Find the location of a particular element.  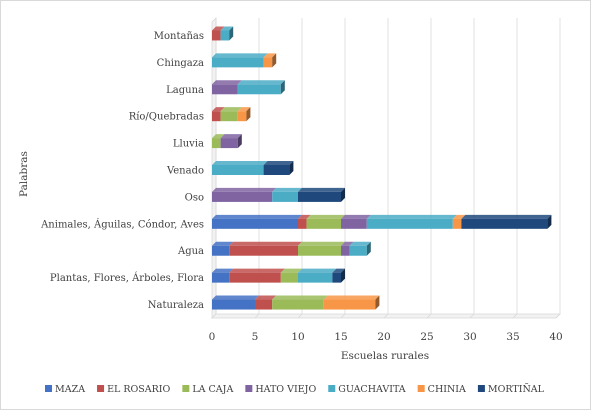

bar-group-chingaza is located at coordinates (244, 60).